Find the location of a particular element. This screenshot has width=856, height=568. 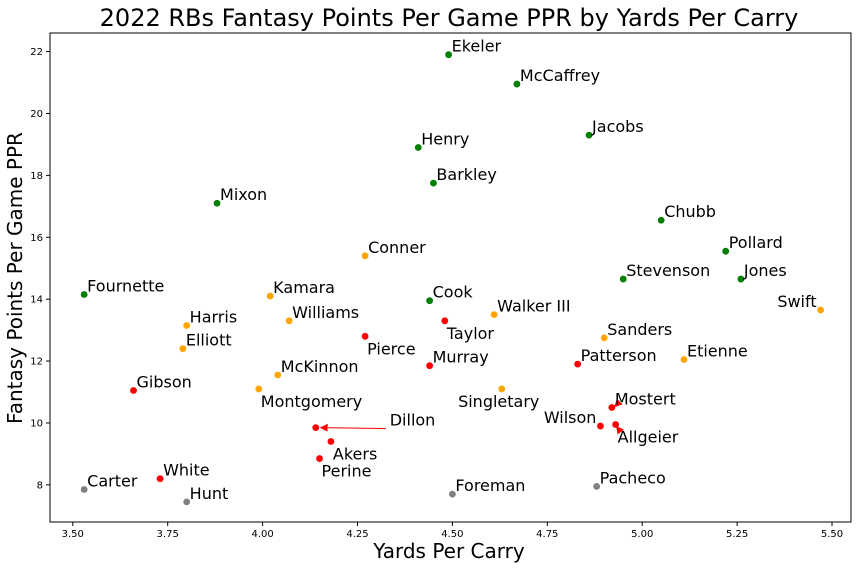

x-tick-label: 4.75 is located at coordinates (547, 534).